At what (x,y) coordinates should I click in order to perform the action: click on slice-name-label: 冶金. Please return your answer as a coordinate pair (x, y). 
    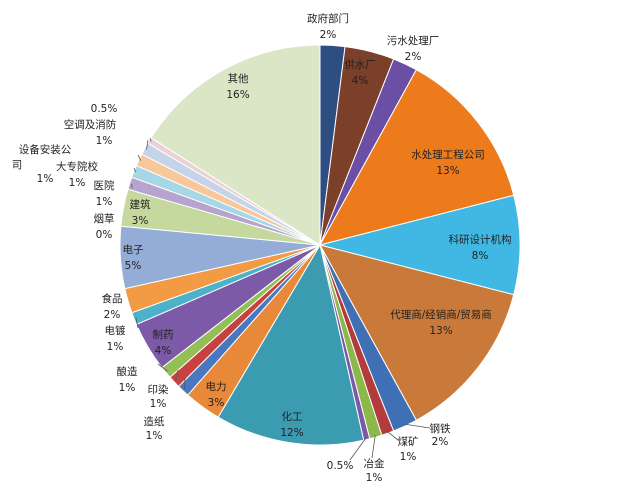
    Looking at the image, I should click on (374, 463).